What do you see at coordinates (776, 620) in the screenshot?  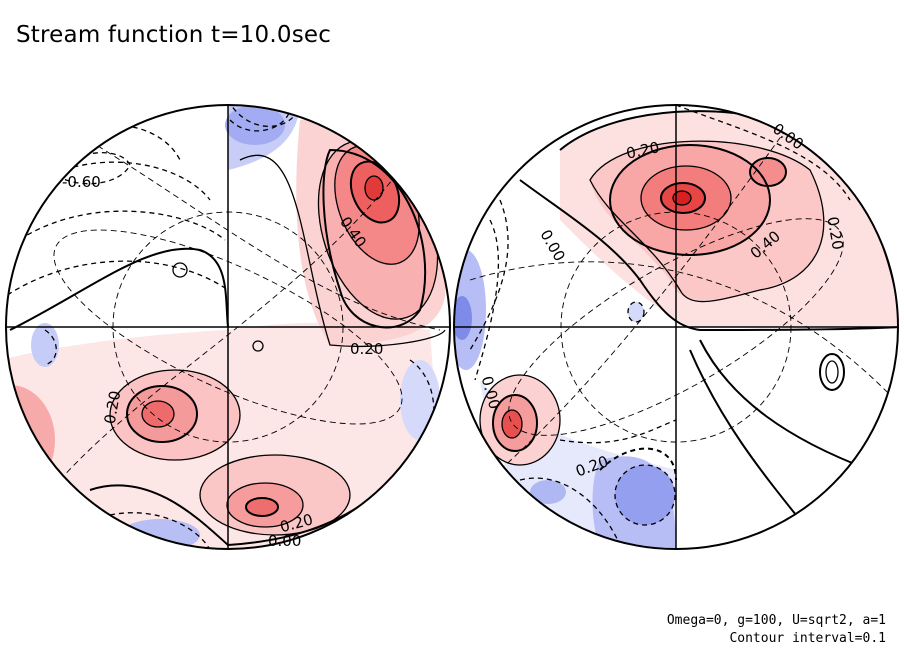 I see `parameters-note: Omega=0, g=100, U=sqrt2, a=1` at bounding box center [776, 620].